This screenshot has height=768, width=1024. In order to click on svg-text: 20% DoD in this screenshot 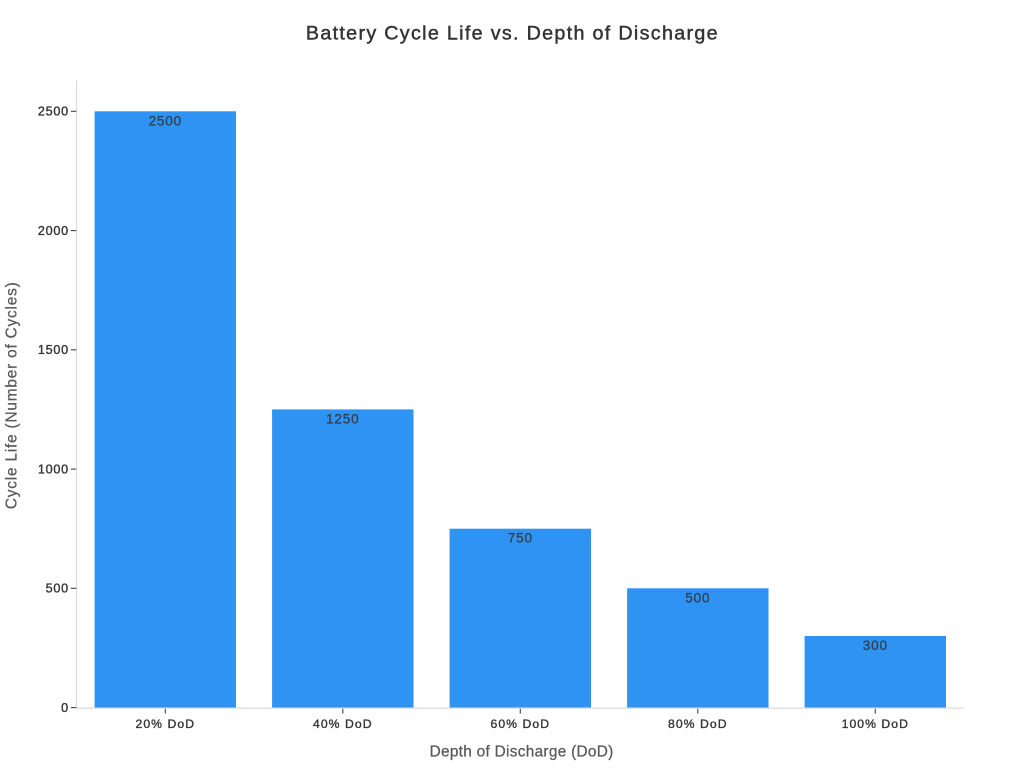, I will do `click(166, 724)`.